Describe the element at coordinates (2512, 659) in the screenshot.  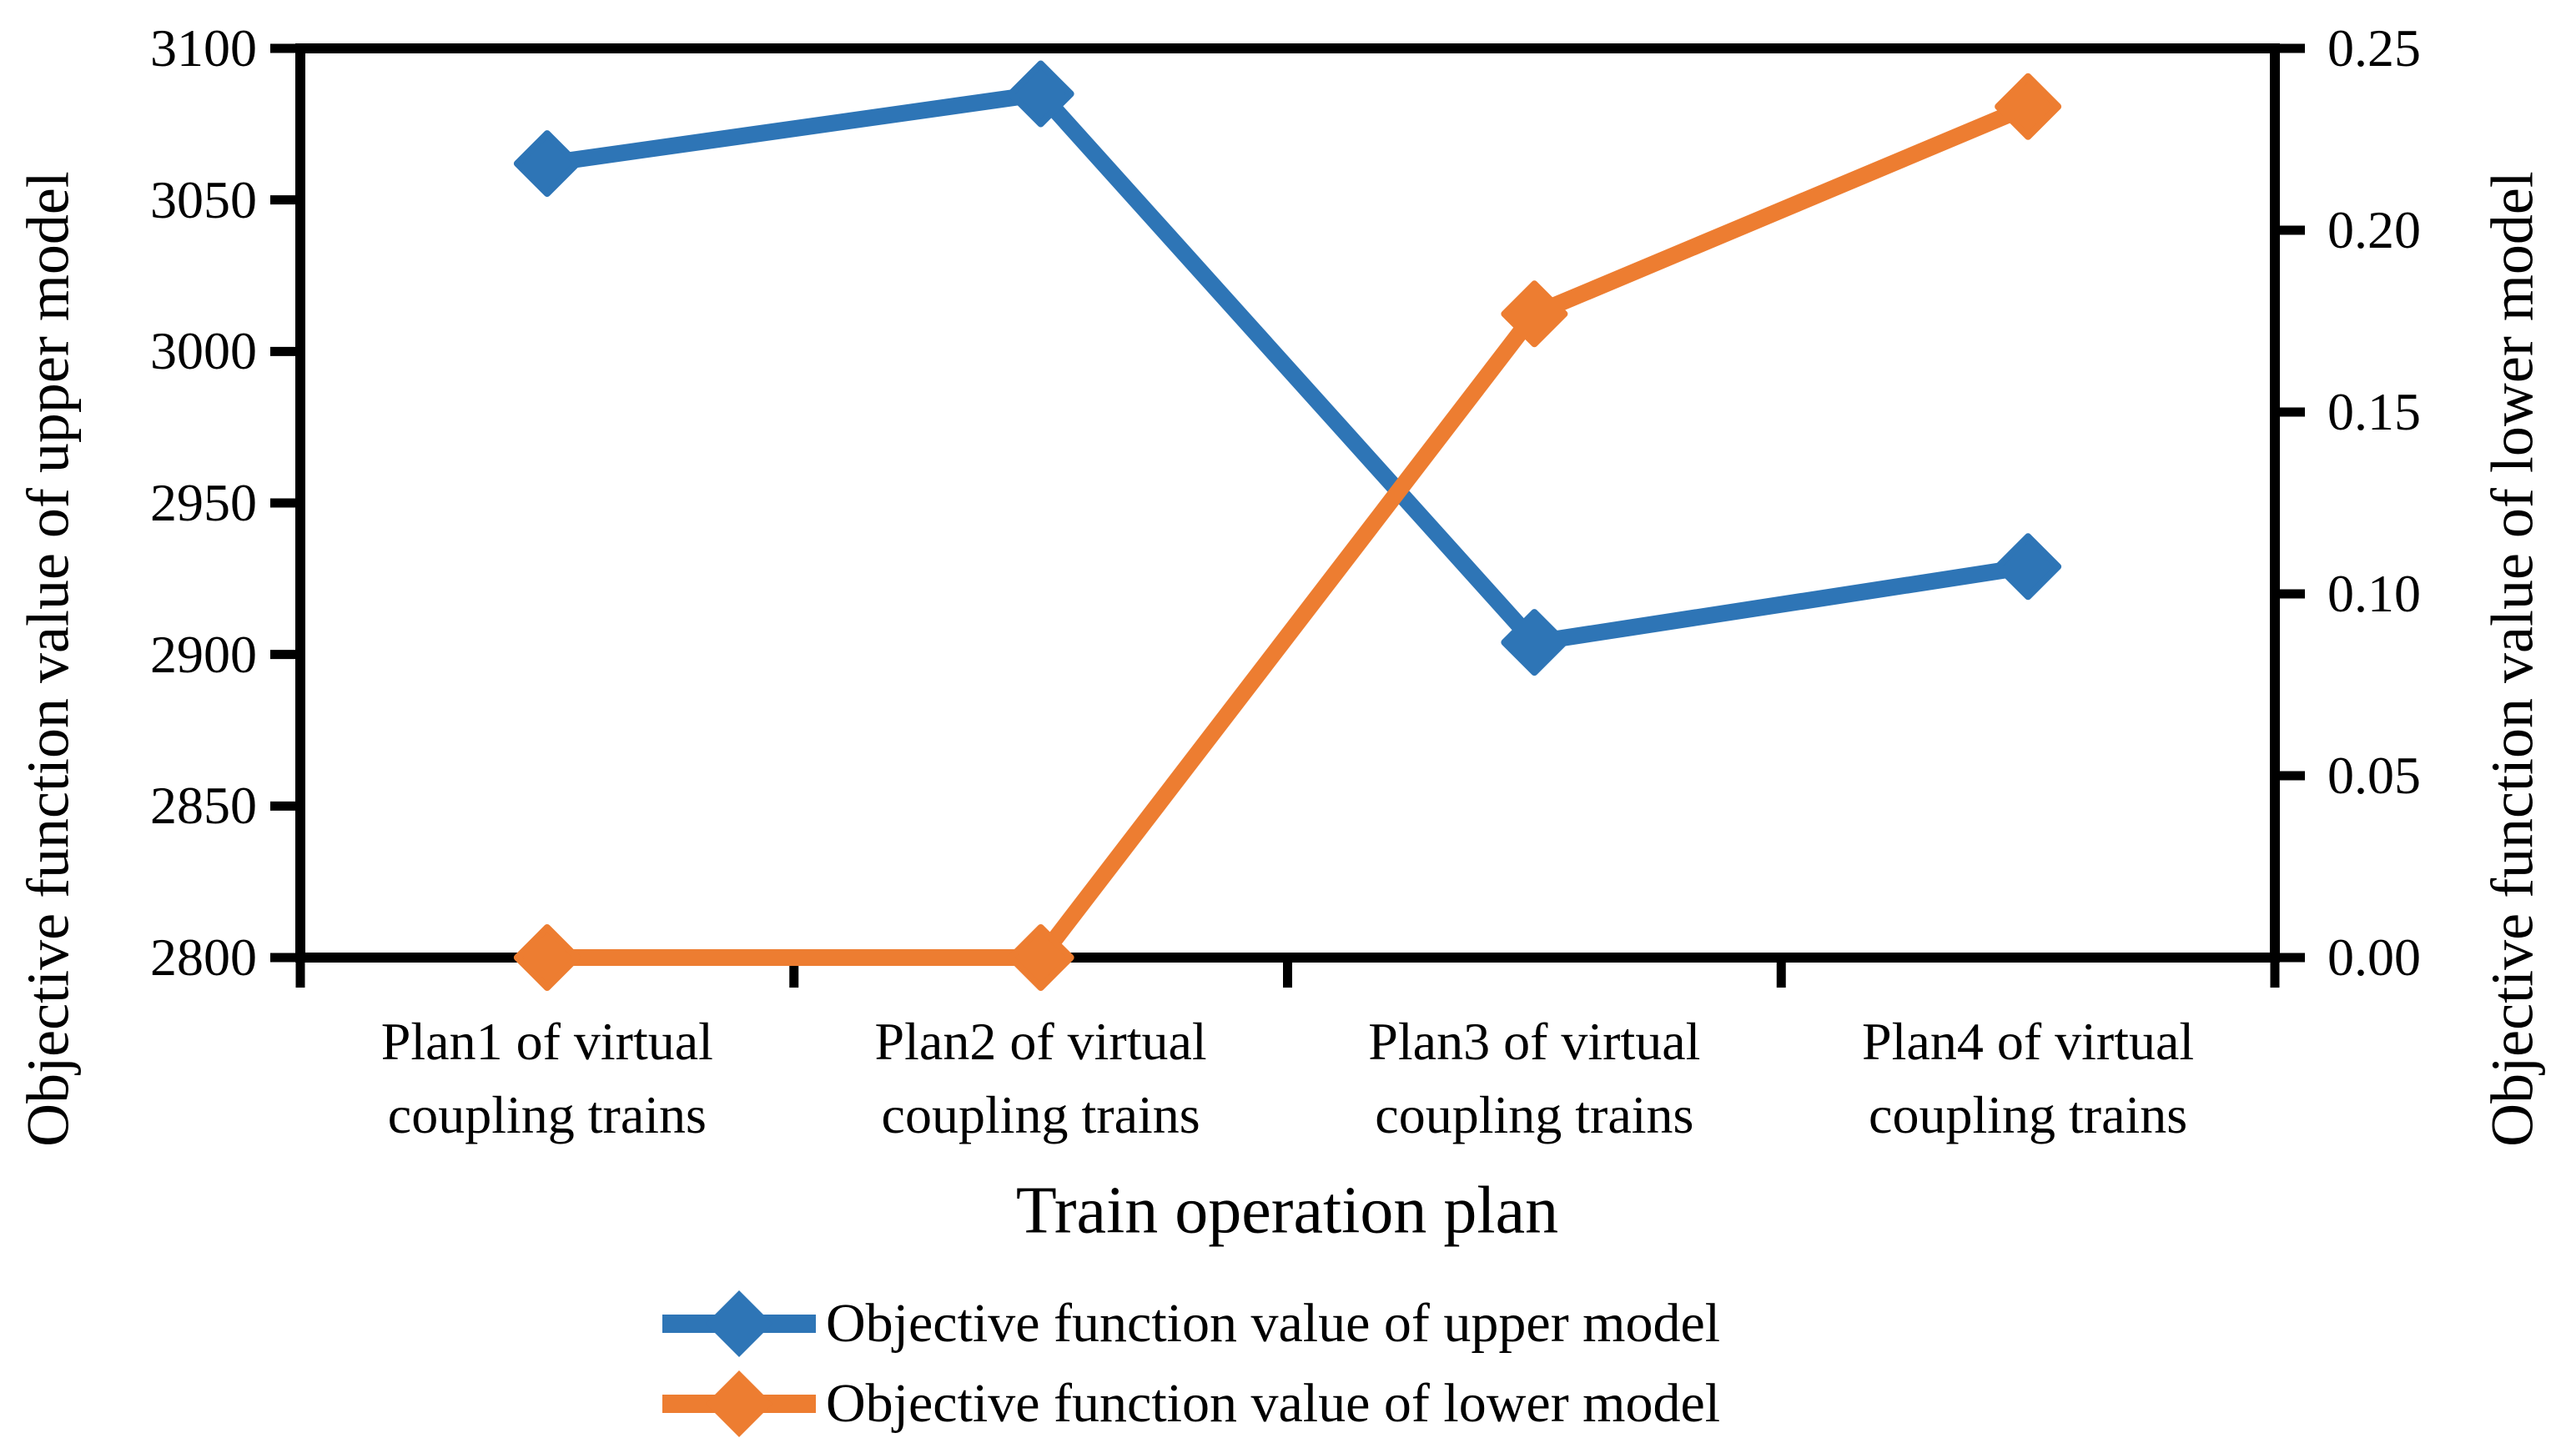
I see `right-axis-title: Objective function value of lower model` at that location.